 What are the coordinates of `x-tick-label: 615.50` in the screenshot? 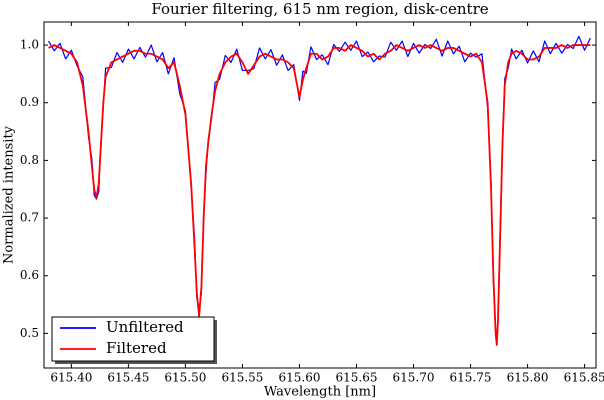 It's located at (185, 378).